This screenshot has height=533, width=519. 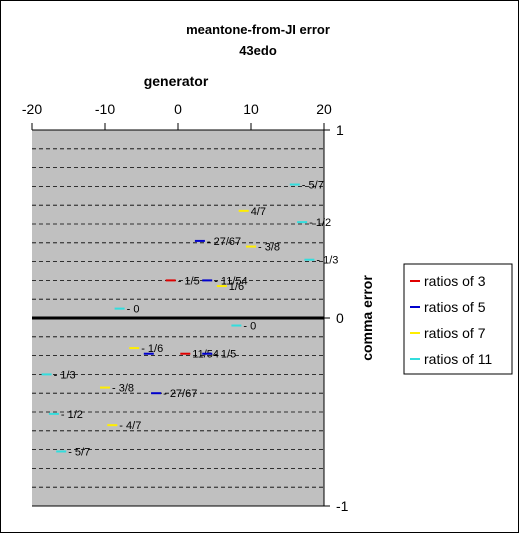 What do you see at coordinates (458, 359) in the screenshot?
I see `legend-label: ratios of 11` at bounding box center [458, 359].